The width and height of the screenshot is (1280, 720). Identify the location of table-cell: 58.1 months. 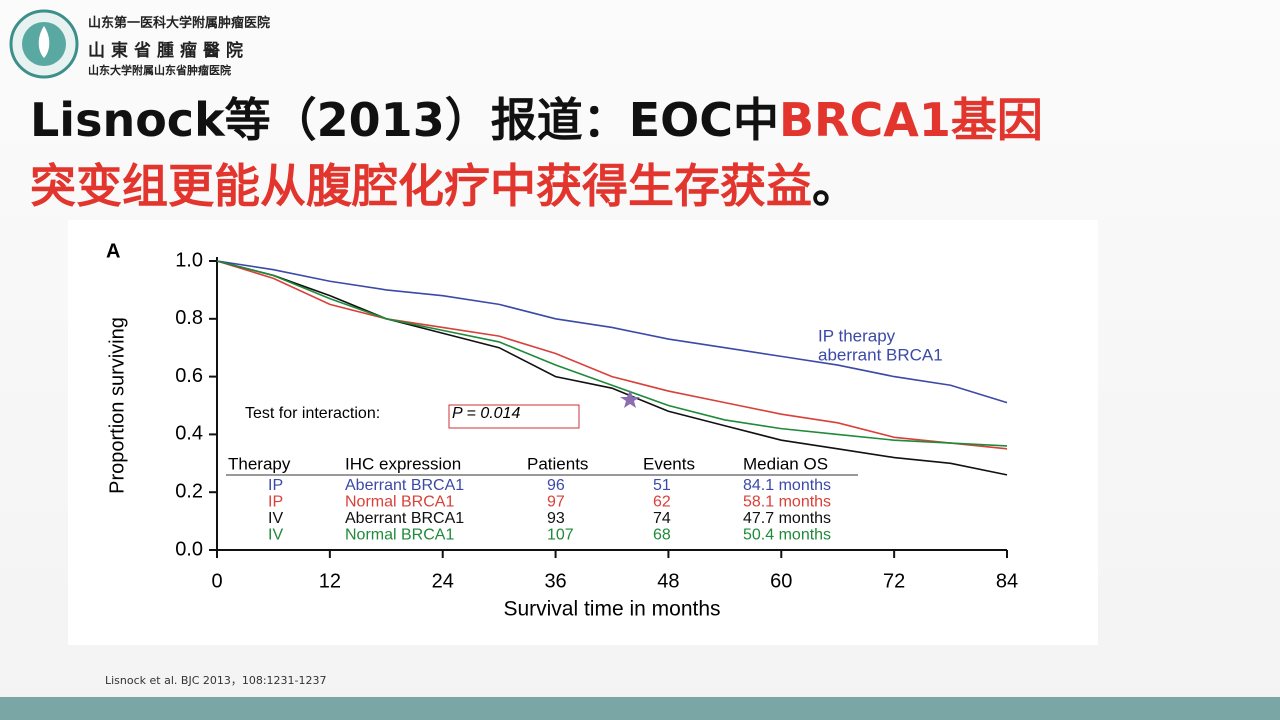
(787, 502).